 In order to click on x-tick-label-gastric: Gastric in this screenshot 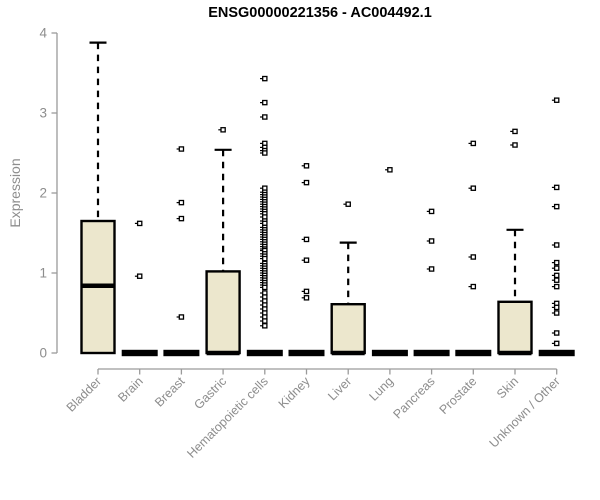, I will do `click(210, 393)`.